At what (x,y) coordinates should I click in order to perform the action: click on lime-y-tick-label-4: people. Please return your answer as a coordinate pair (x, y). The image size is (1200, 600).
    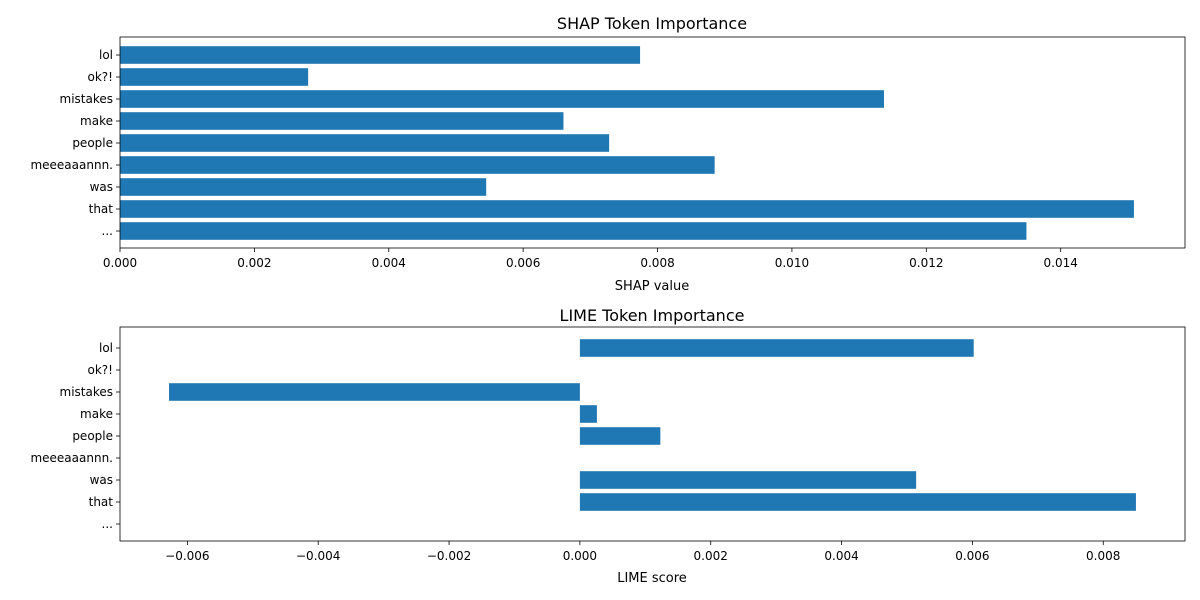
    Looking at the image, I should click on (92, 436).